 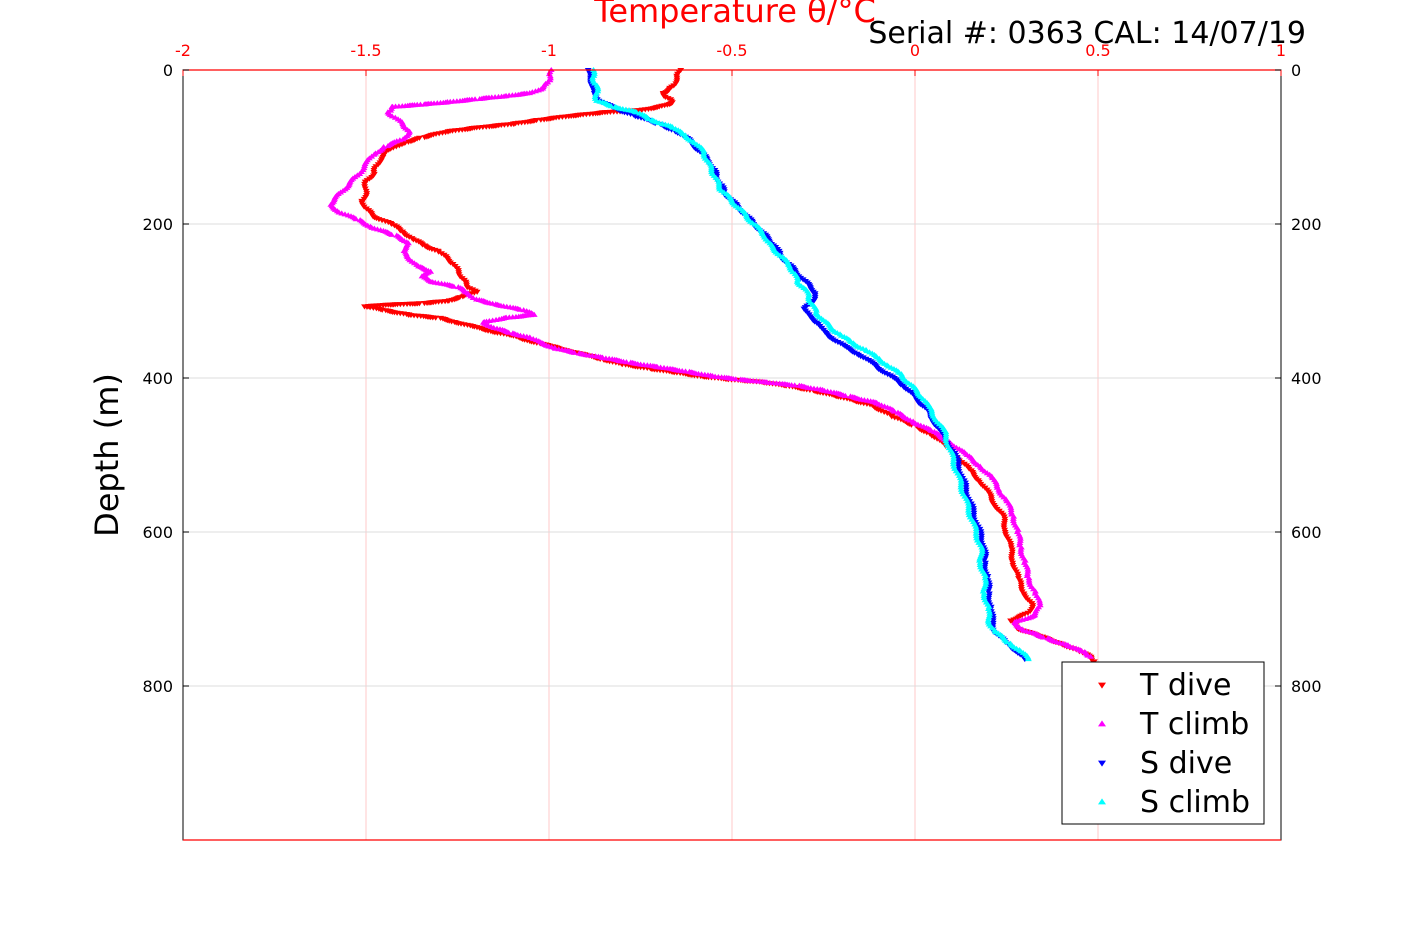 What do you see at coordinates (157, 378) in the screenshot?
I see `y-tick-label-left: 400` at bounding box center [157, 378].